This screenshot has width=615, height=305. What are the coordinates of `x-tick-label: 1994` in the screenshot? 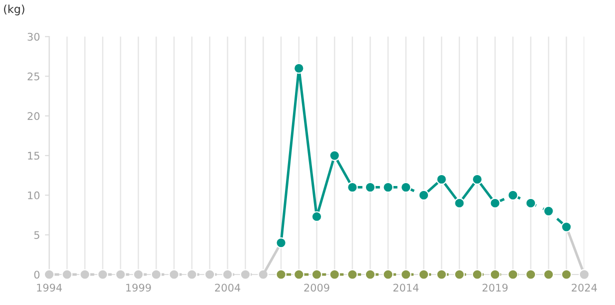 It's located at (49, 288).